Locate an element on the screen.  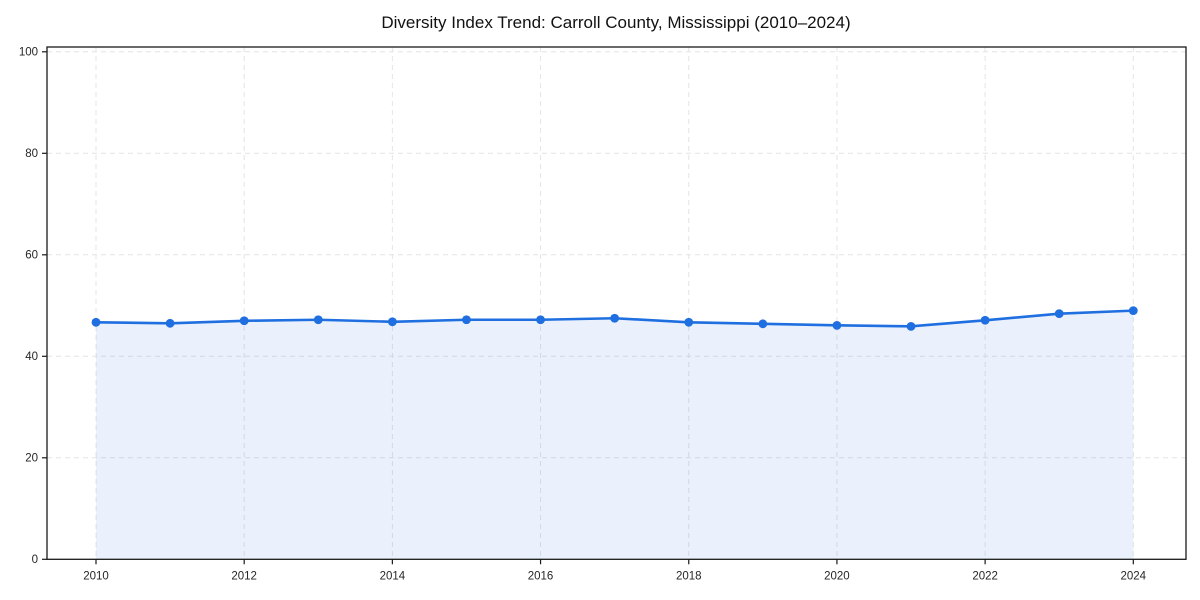
x-tick-label: 2012 is located at coordinates (244, 576).